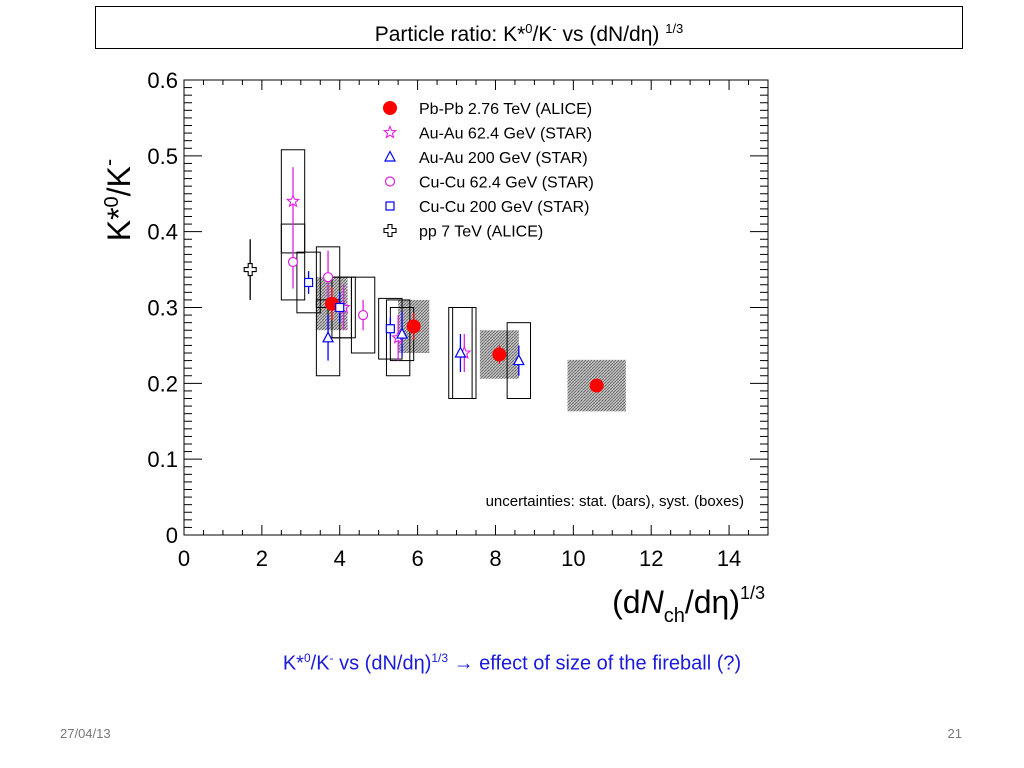 The width and height of the screenshot is (1024, 768). Describe the element at coordinates (503, 158) in the screenshot. I see `legend-label: Au-Au 200 GeV (STAR)` at that location.